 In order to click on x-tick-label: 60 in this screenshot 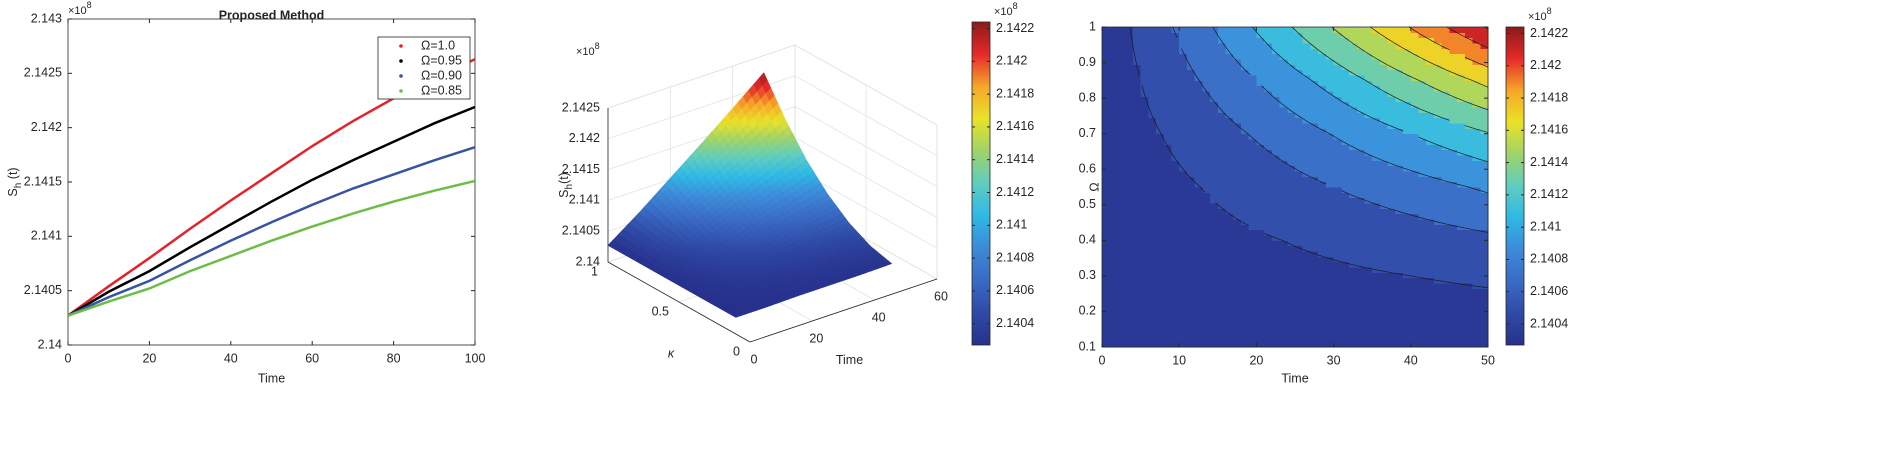, I will do `click(941, 296)`.